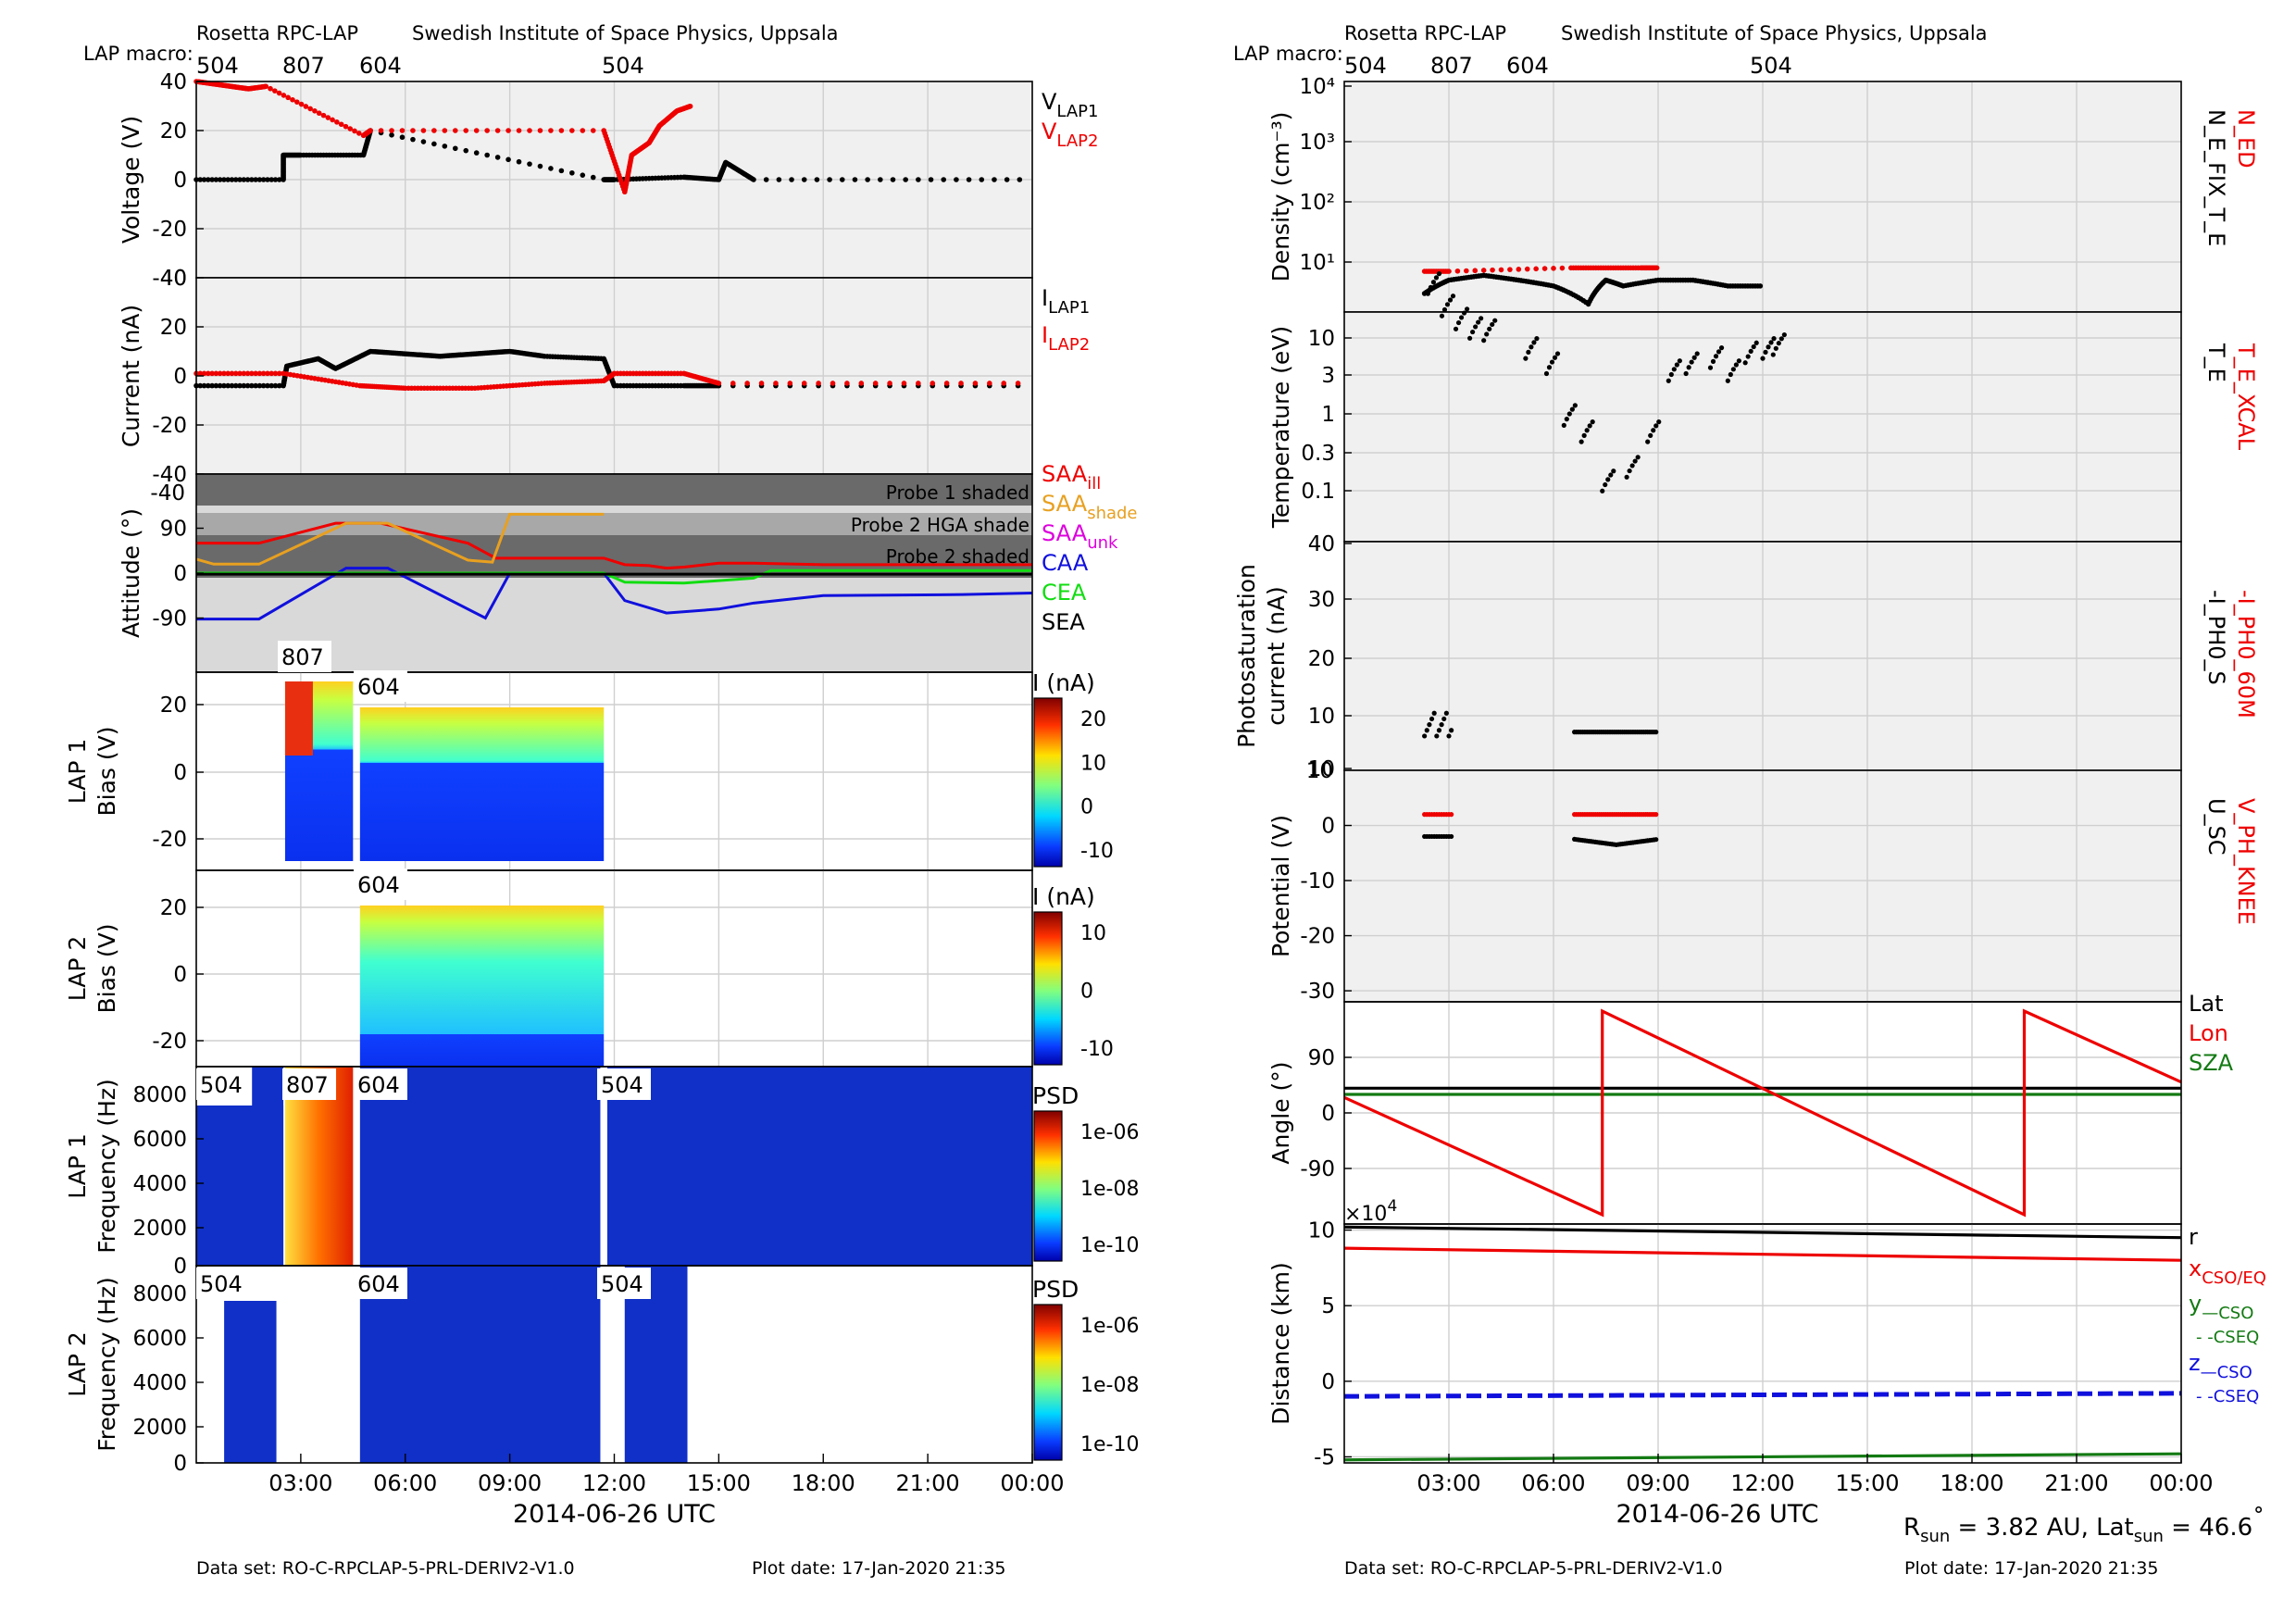 Image resolution: width=2296 pixels, height=1624 pixels. I want to click on legend-entry: r, so click(2193, 1237).